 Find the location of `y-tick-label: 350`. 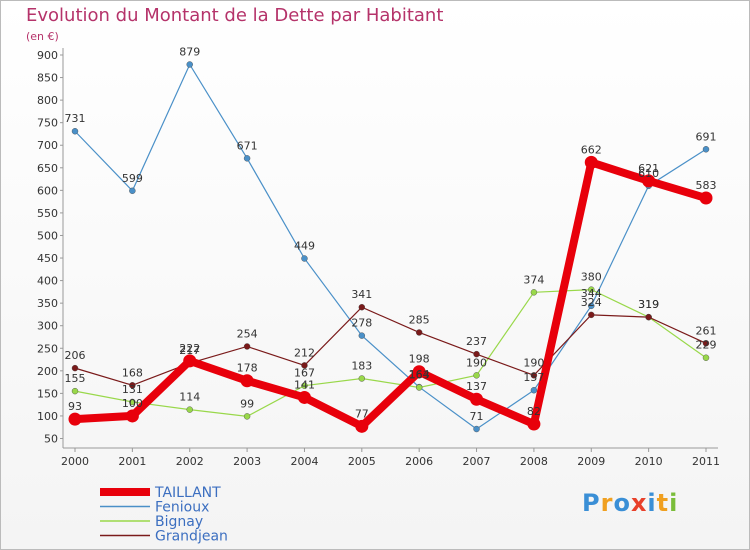

y-tick-label: 350 is located at coordinates (47, 303).